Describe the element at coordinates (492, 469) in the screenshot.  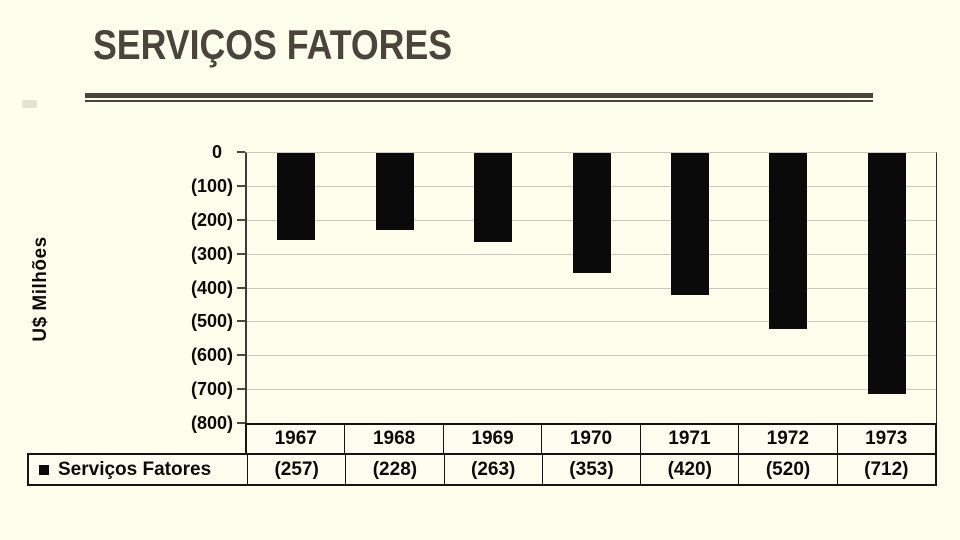
I see `value-cell-1969: (263)` at that location.